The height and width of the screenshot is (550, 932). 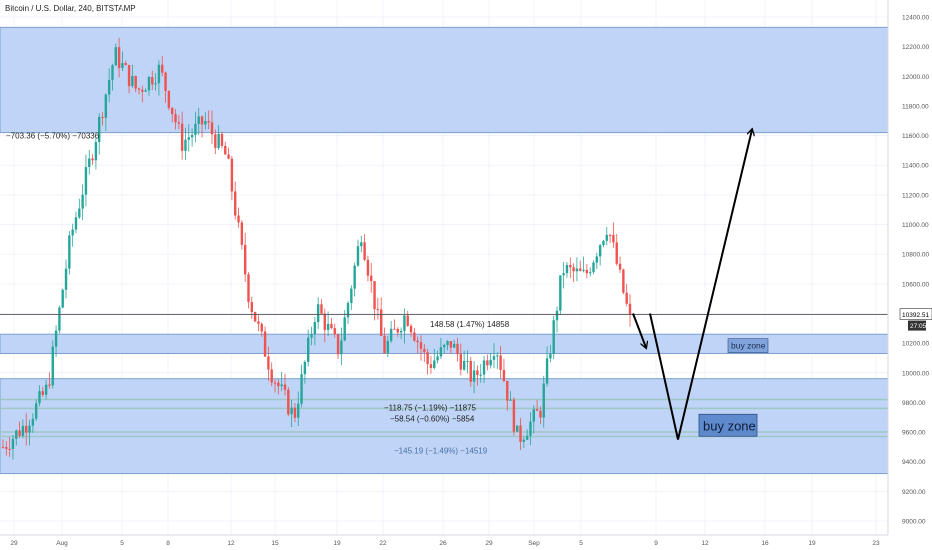 What do you see at coordinates (470, 324) in the screenshot?
I see `measure-label: 148.58 (1.47%) 14858` at bounding box center [470, 324].